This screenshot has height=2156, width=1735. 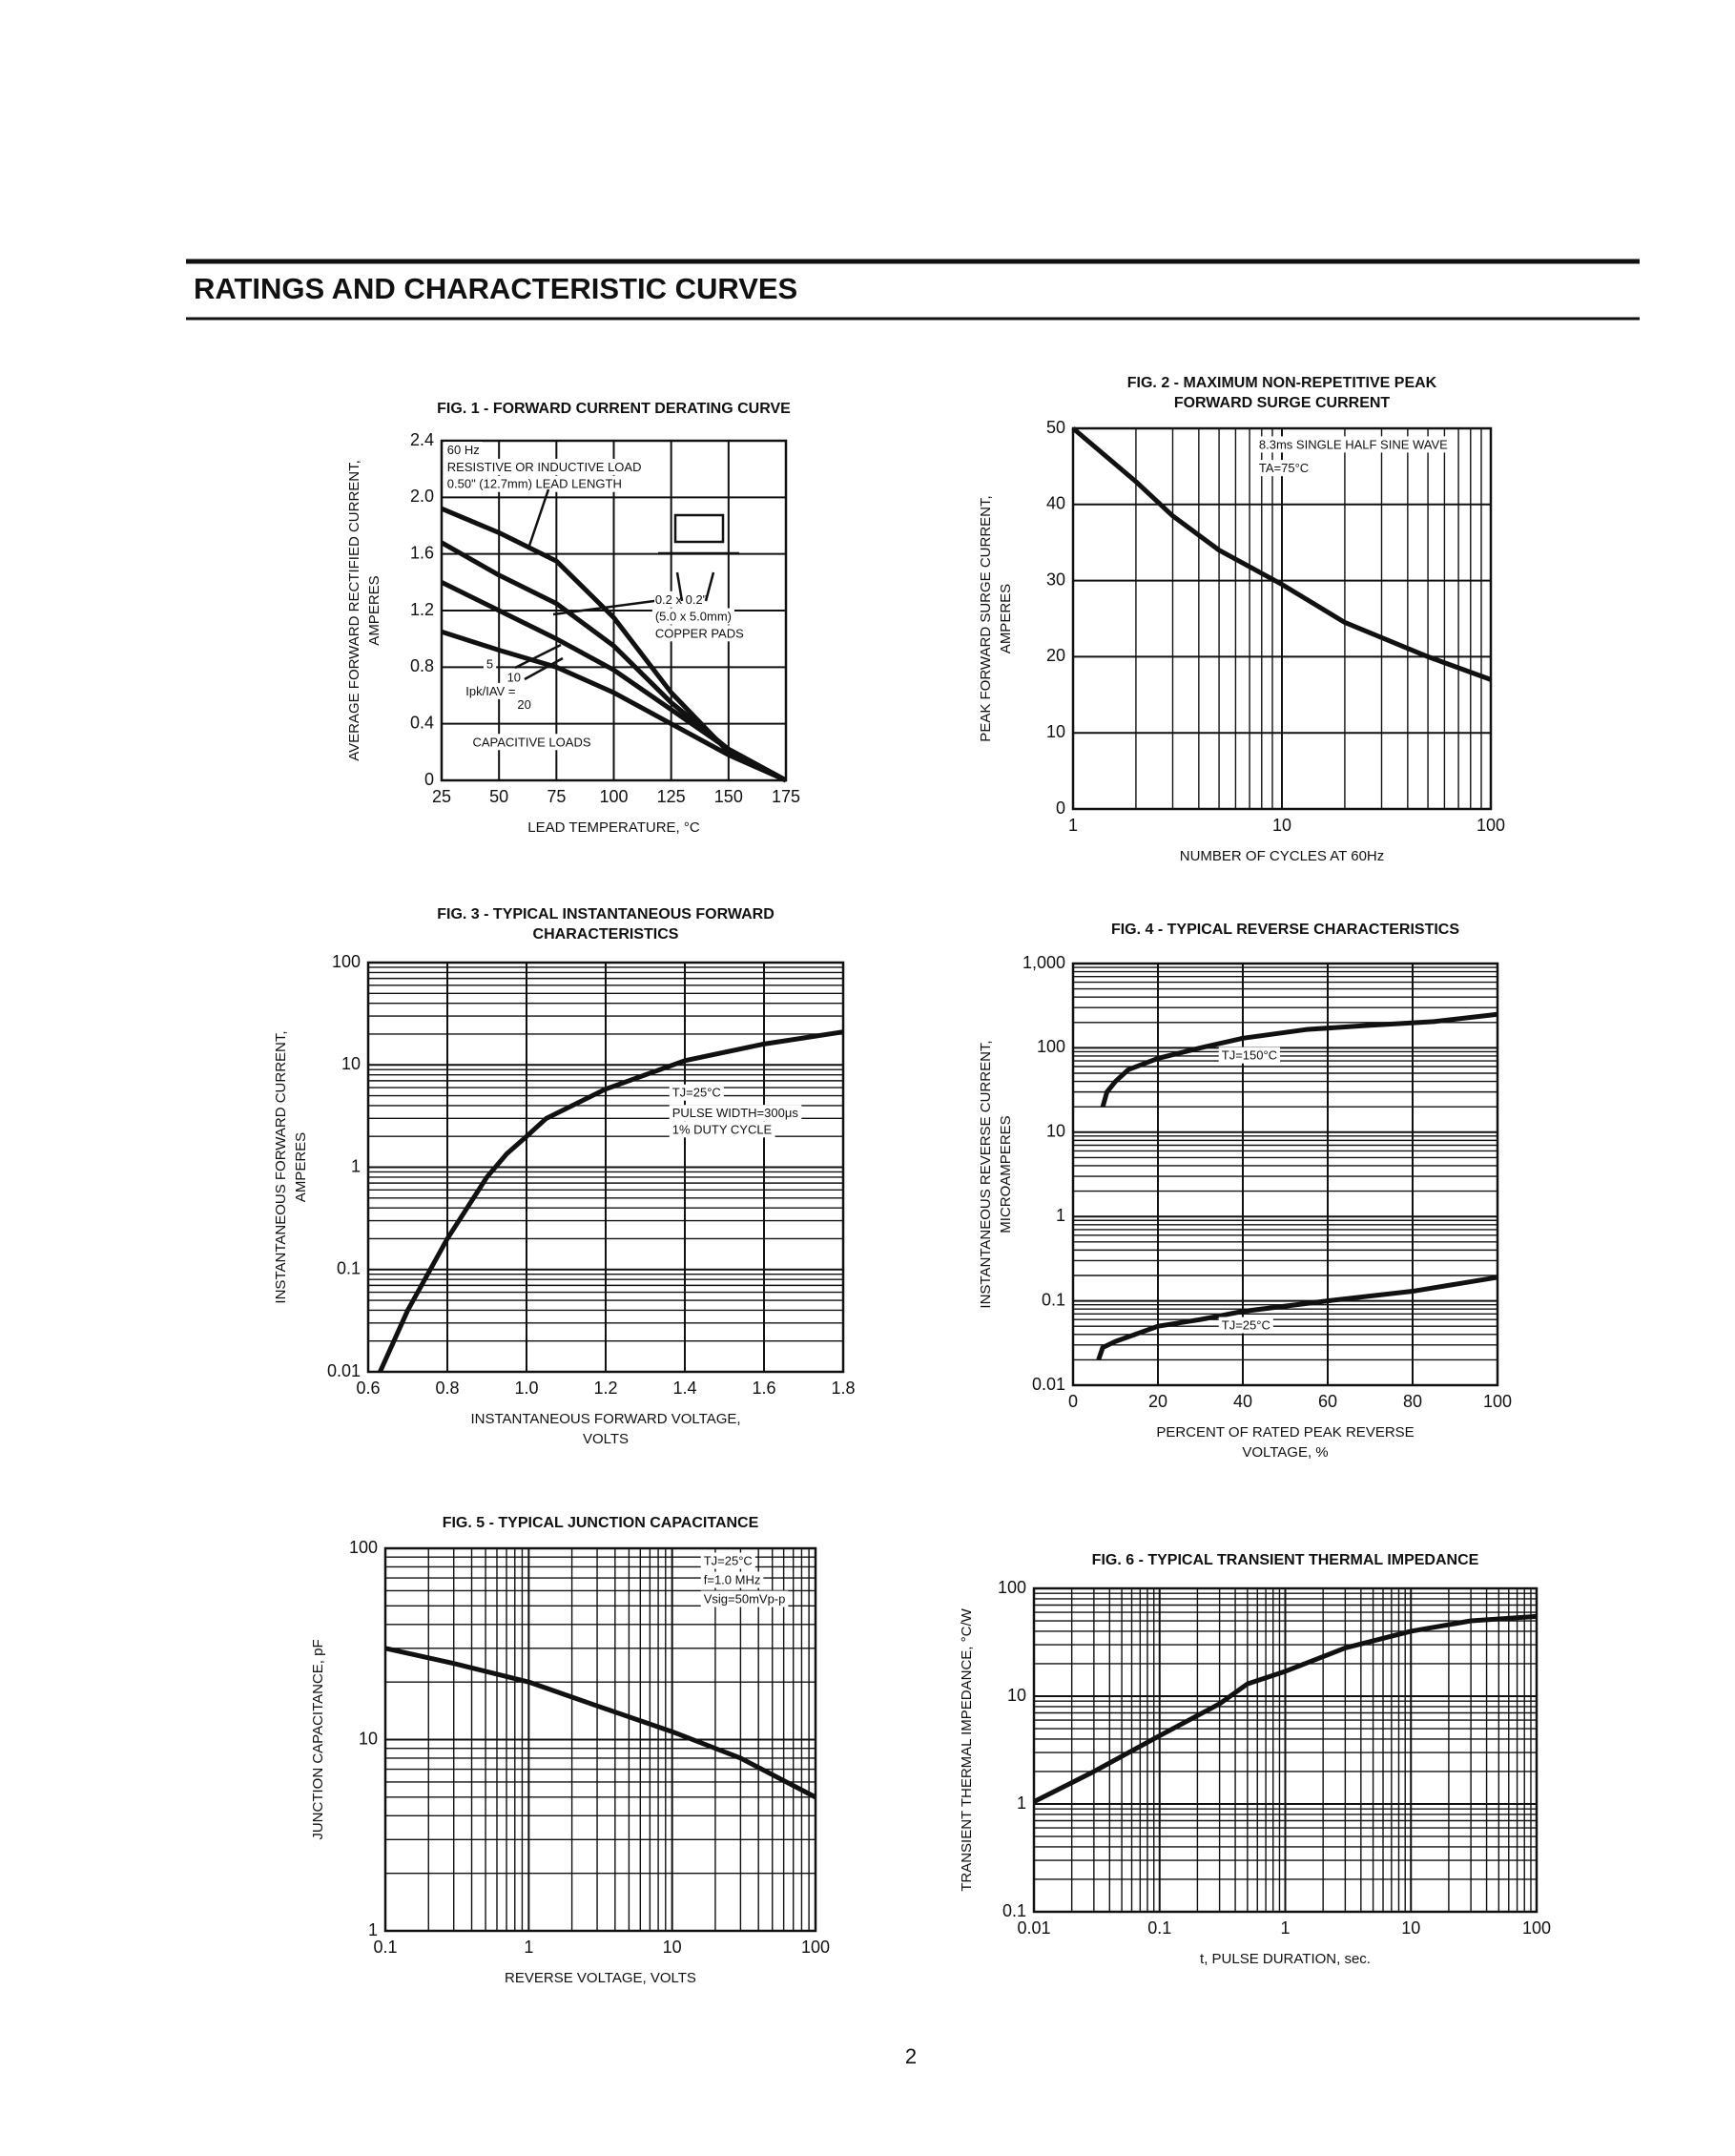 I want to click on annotation: CAPACITIVE LOADS, so click(x=531, y=742).